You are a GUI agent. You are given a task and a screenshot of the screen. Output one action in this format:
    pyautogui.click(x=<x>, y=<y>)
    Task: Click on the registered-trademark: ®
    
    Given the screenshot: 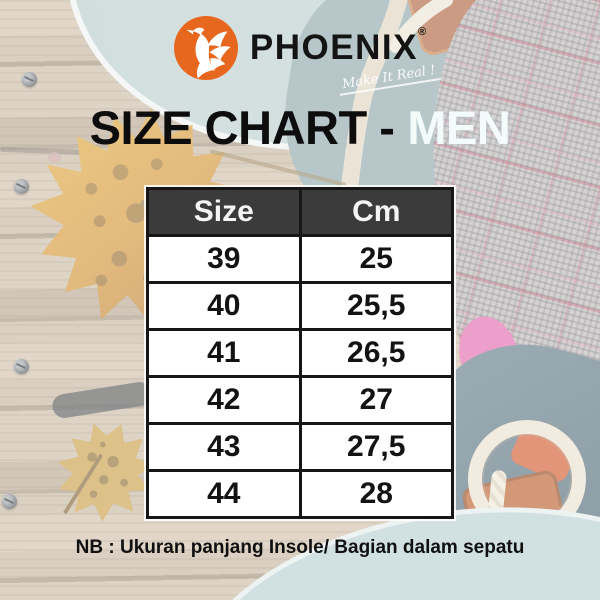 What is the action you would take?
    pyautogui.click(x=422, y=32)
    